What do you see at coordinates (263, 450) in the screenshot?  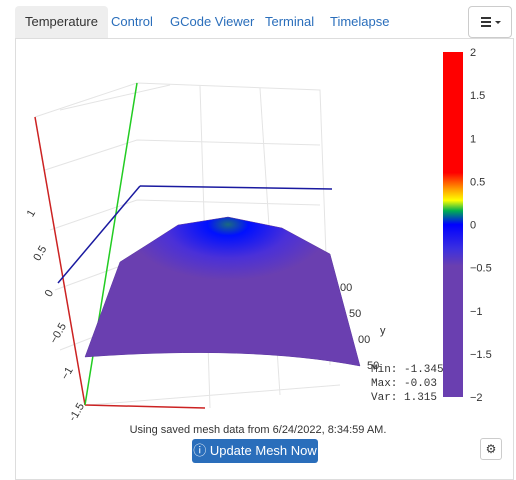 I see `button-label: Update Mesh Now` at bounding box center [263, 450].